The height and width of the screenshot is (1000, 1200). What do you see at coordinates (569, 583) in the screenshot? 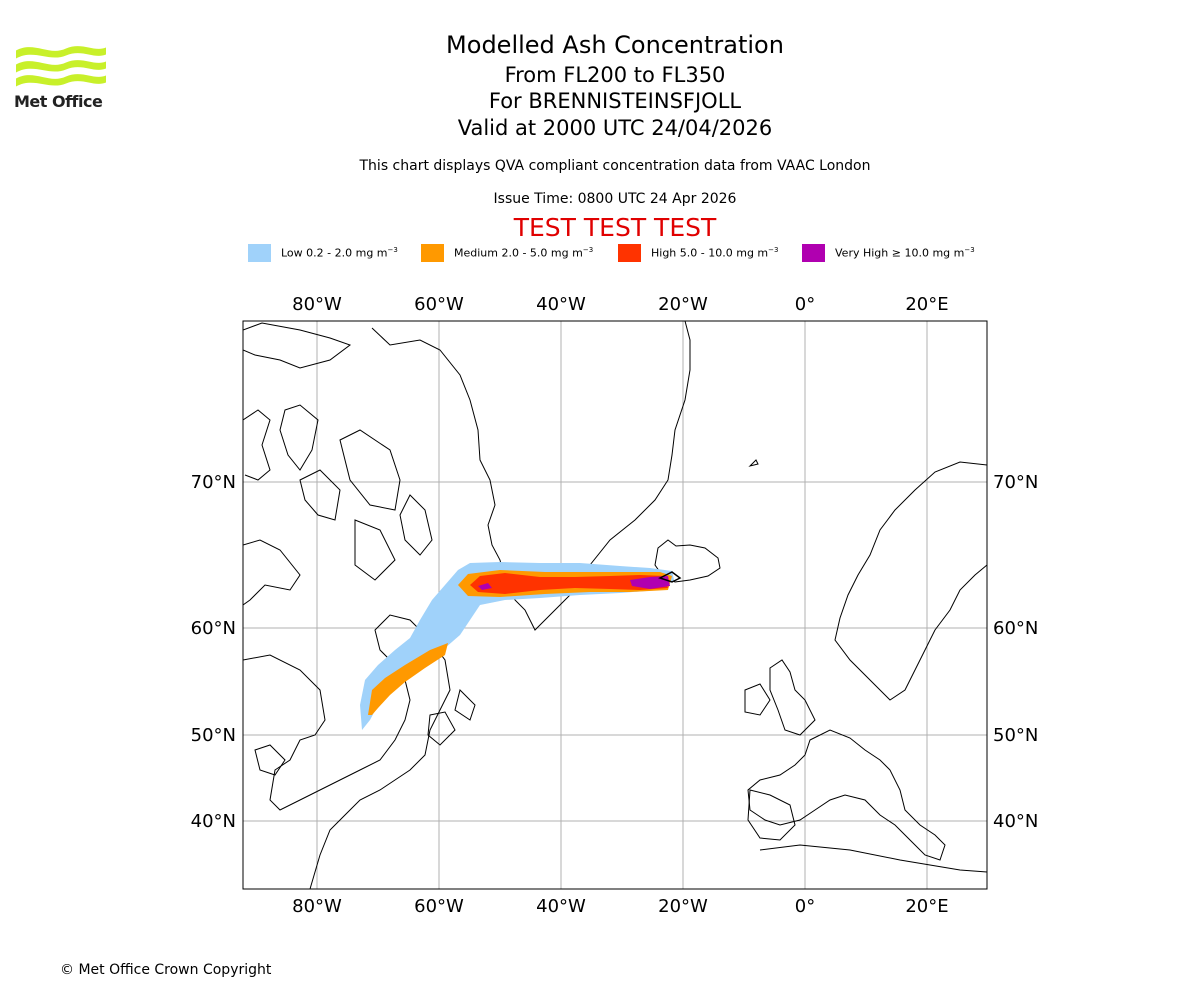
I see `ash-plume-high` at bounding box center [569, 583].